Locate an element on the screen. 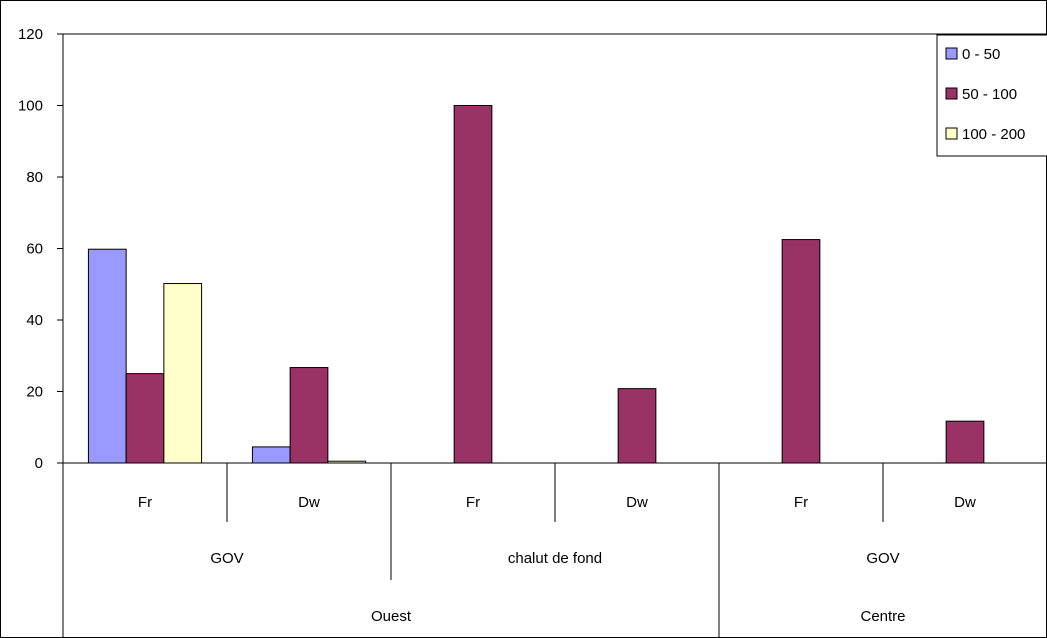  legend-label: 100 - 200 is located at coordinates (993, 134).